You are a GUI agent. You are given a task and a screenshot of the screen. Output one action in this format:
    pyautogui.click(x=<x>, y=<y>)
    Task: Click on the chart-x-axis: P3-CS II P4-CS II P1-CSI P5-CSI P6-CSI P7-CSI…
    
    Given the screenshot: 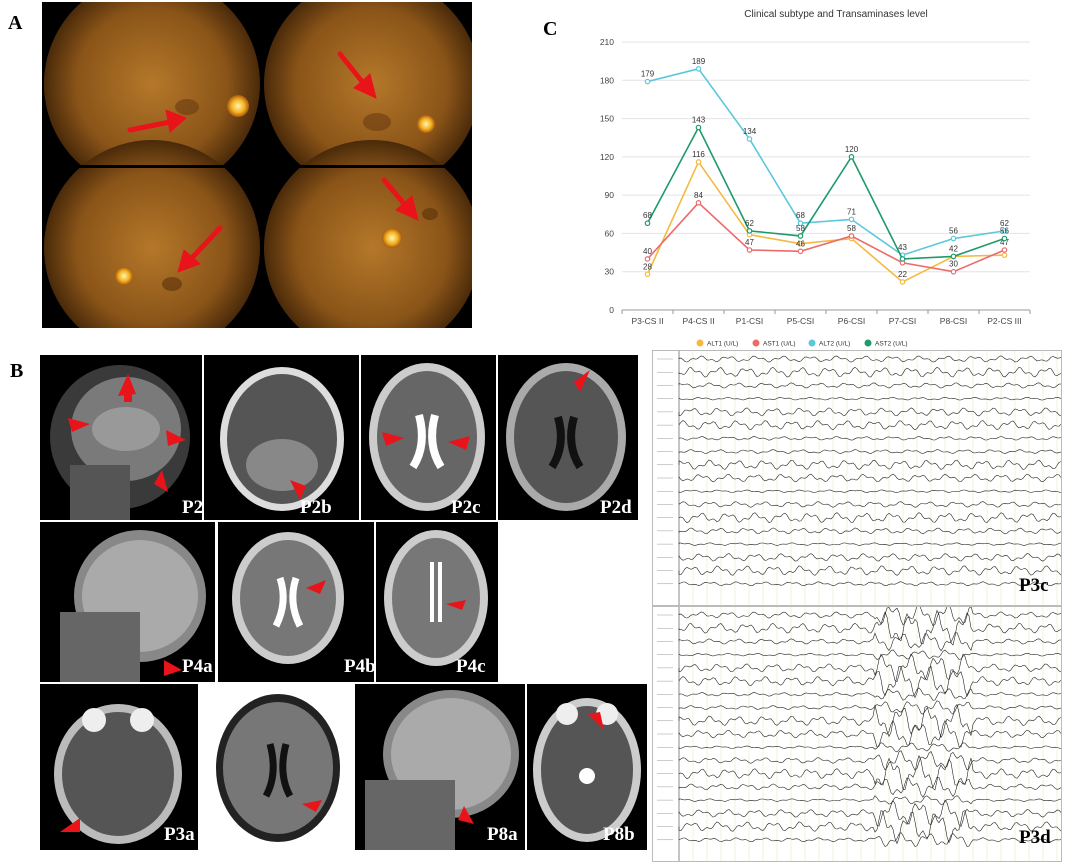 What is the action you would take?
    pyautogui.click(x=826, y=318)
    